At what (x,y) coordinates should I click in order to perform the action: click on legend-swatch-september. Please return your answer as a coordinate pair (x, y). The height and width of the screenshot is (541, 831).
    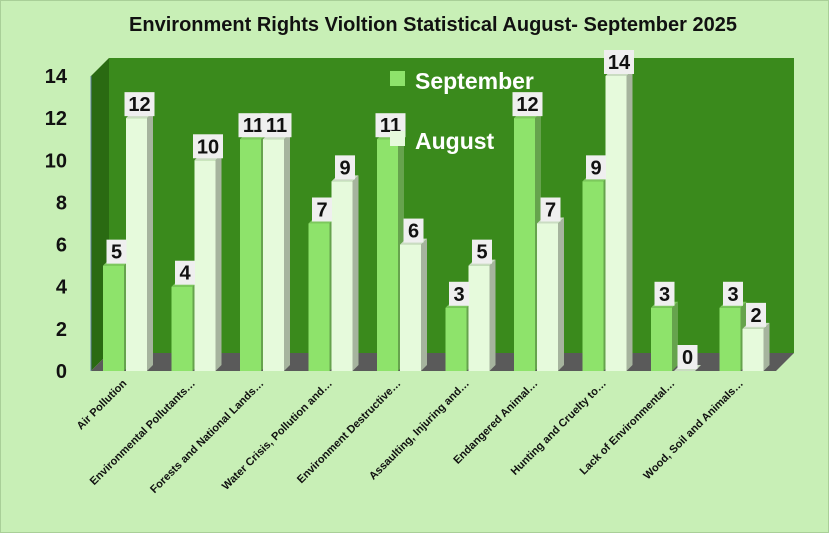
    Looking at the image, I should click on (397, 78).